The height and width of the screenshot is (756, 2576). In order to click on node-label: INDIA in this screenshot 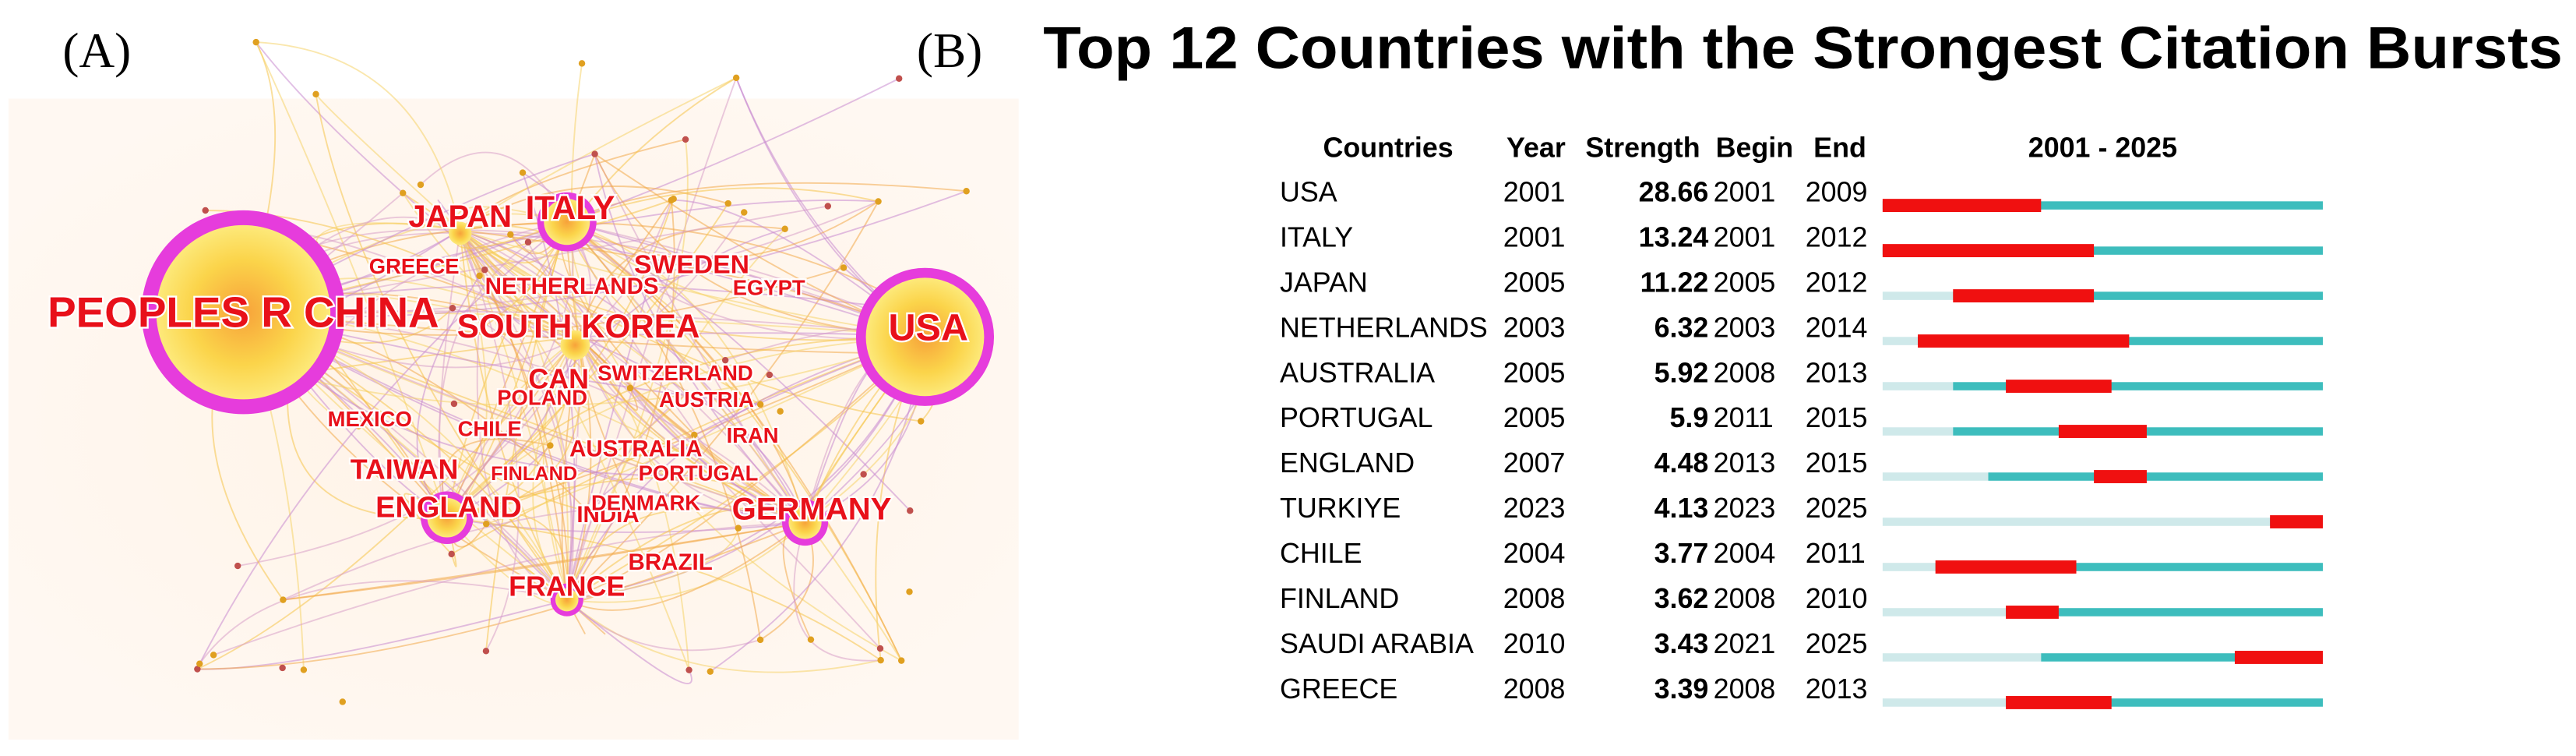, I will do `click(607, 515)`.